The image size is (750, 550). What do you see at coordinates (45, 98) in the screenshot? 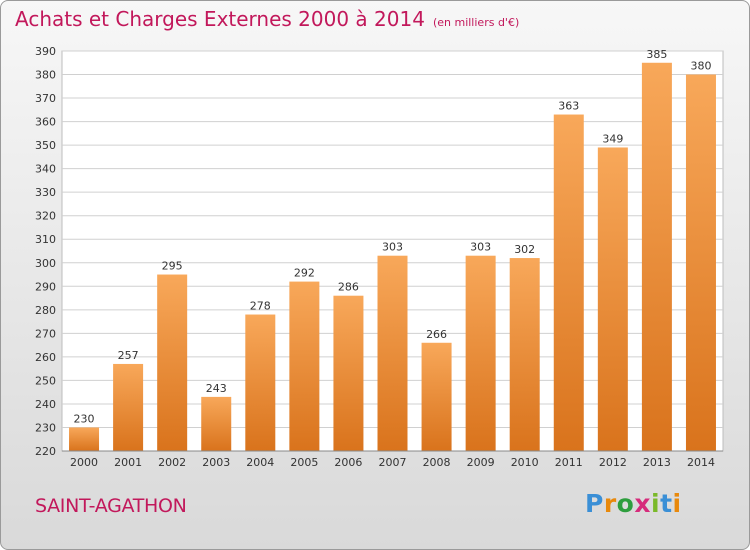
I see `y-tick-label: 370` at bounding box center [45, 98].